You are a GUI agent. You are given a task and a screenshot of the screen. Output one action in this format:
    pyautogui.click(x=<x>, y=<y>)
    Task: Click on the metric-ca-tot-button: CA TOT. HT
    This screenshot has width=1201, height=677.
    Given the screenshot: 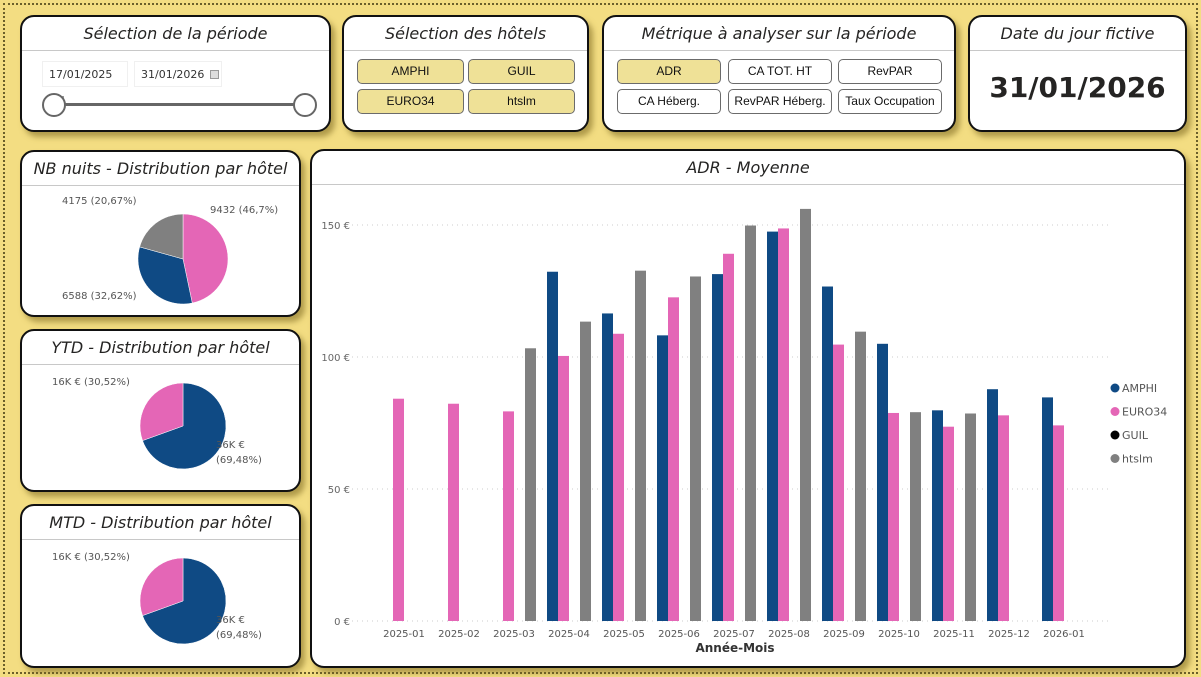 What is the action you would take?
    pyautogui.click(x=780, y=71)
    